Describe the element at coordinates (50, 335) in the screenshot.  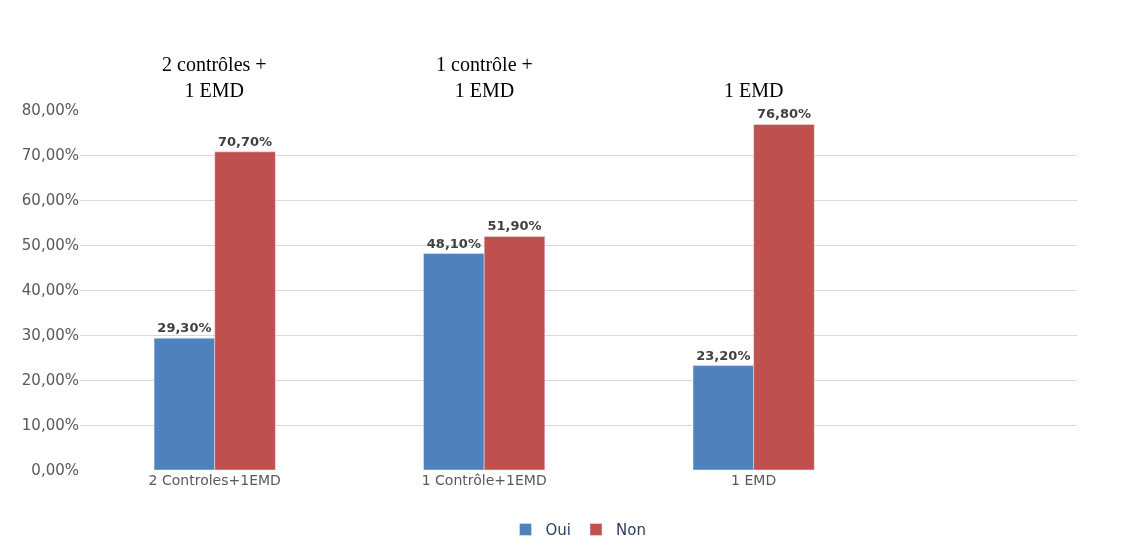
I see `y-tick-label: 30,00%` at that location.